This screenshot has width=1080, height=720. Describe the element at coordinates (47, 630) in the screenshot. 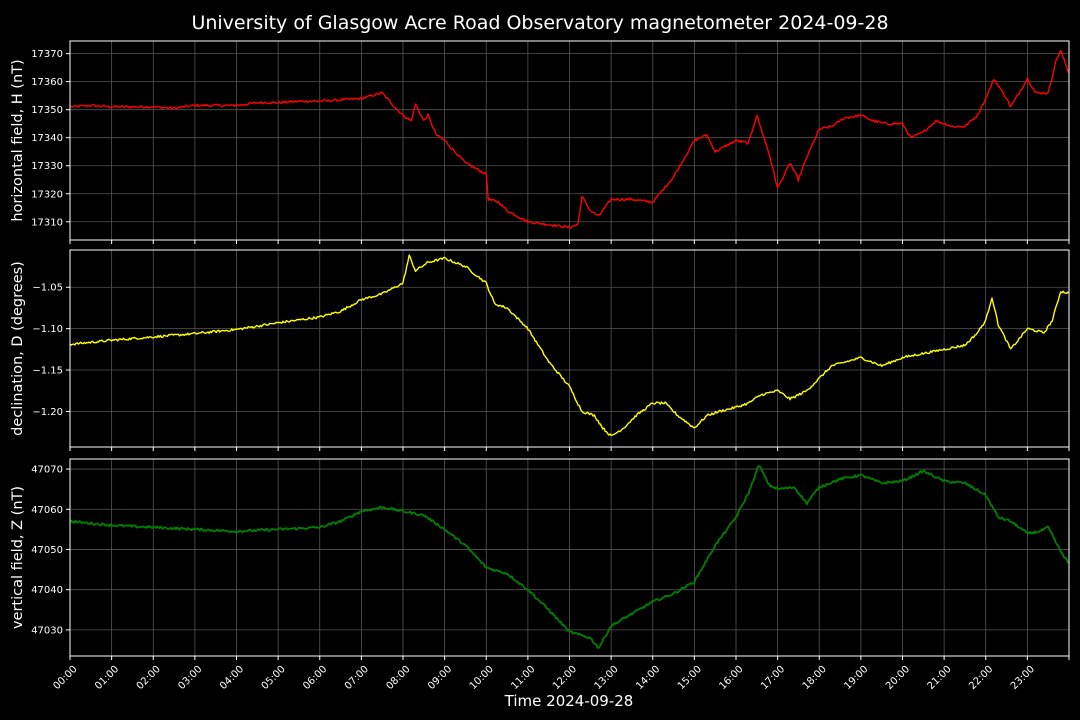

I see `y-tick-label: 47030` at that location.